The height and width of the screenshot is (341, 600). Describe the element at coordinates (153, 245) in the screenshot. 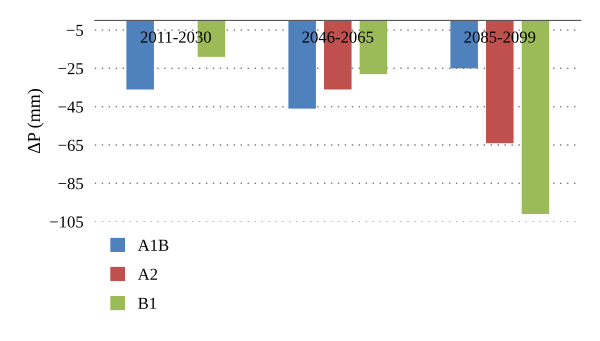

I see `legend-label: A1B` at that location.